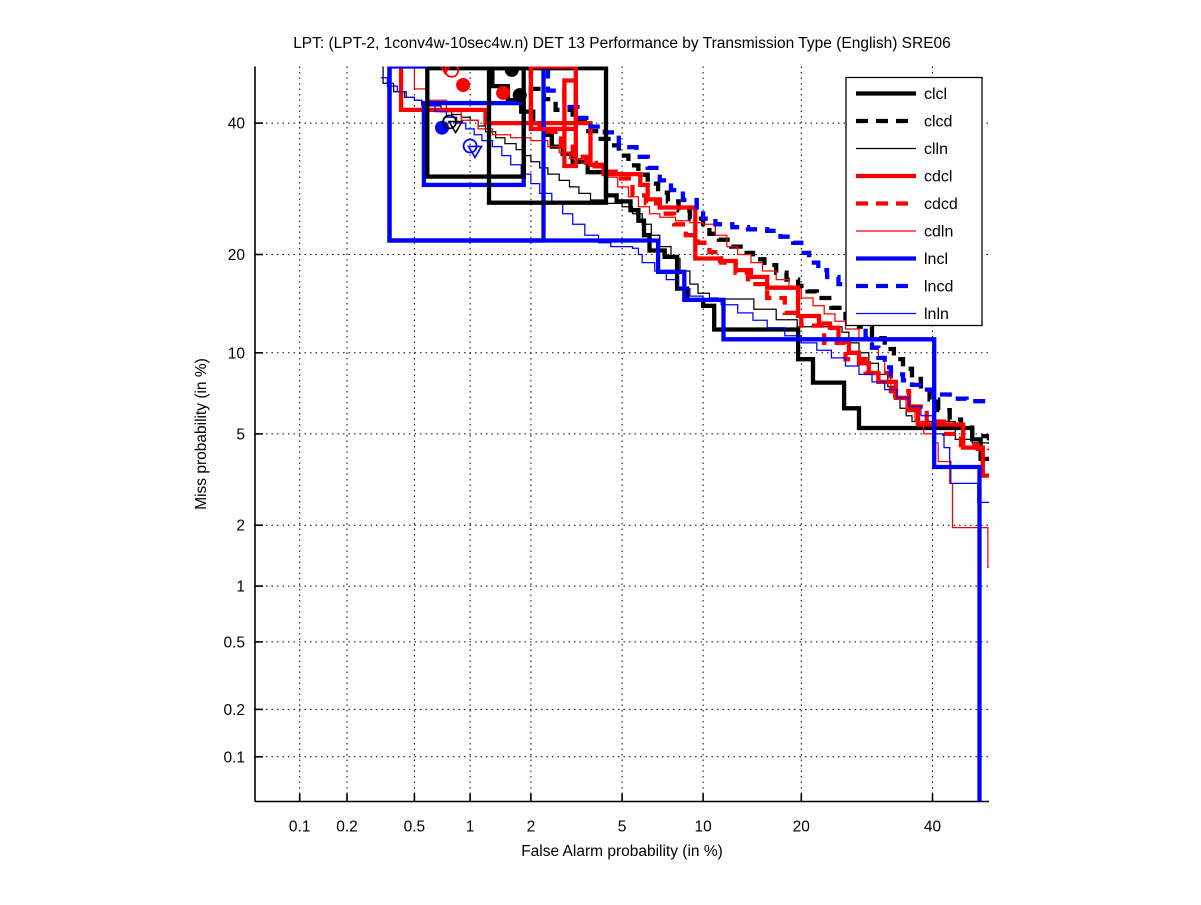 Image resolution: width=1201 pixels, height=905 pixels. I want to click on x-tick-label-20: 20, so click(802, 827).